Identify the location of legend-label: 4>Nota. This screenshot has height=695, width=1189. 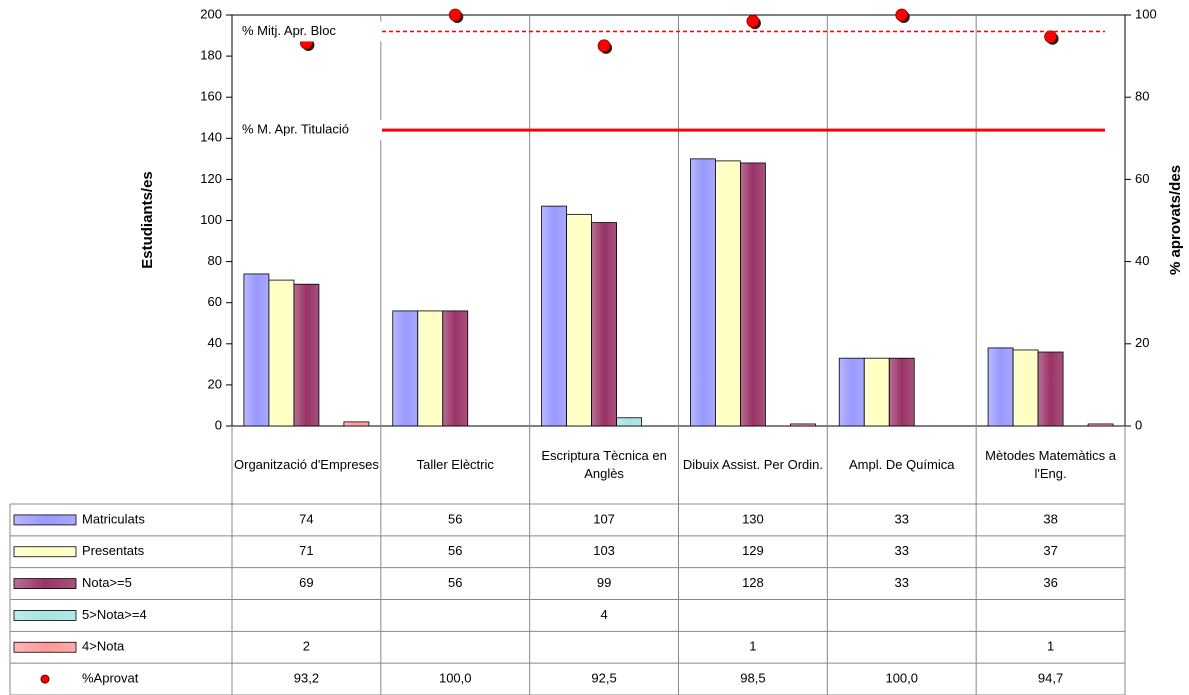
(103, 646).